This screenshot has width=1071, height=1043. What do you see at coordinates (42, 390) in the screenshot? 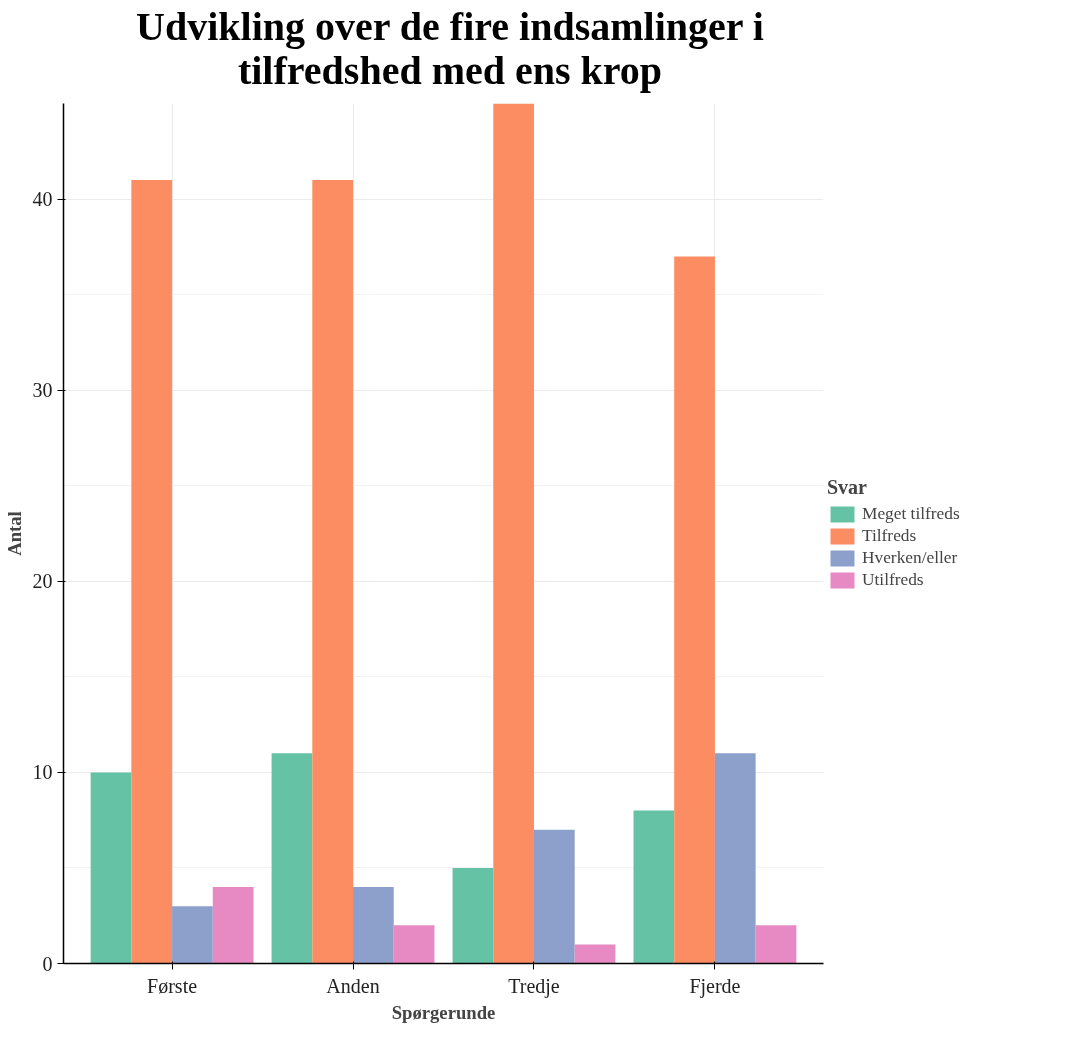
I see `y-tick-label: 30` at bounding box center [42, 390].